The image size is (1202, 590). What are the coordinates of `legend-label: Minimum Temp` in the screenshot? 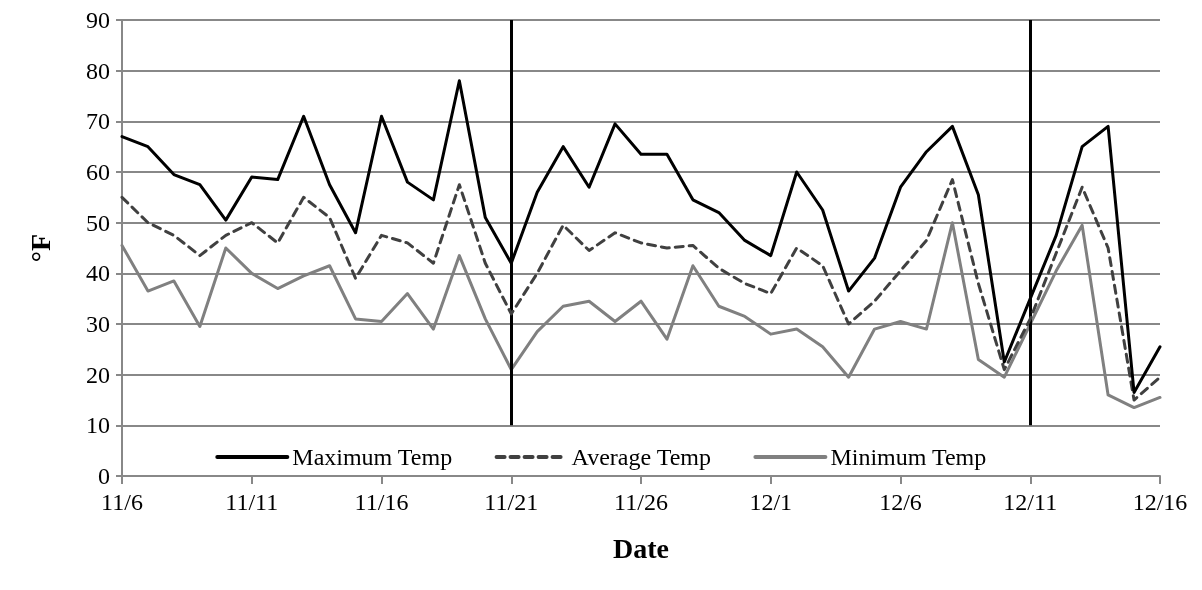 It's located at (908, 457).